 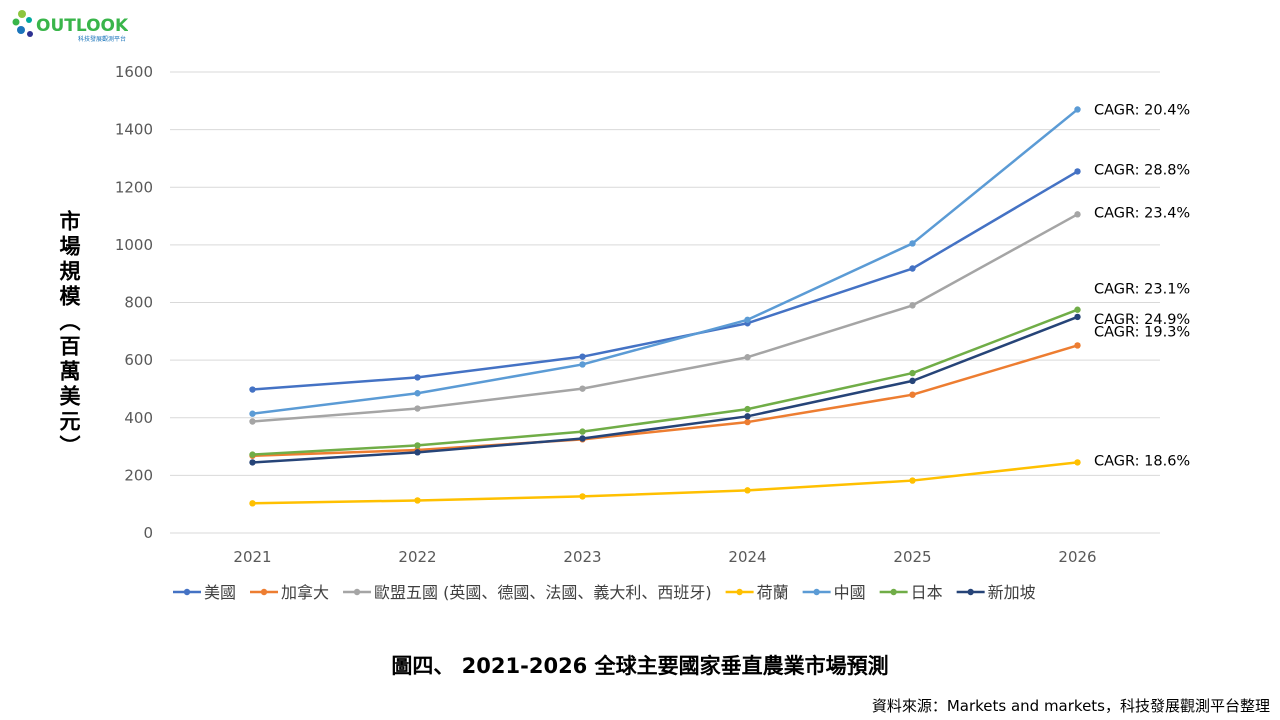 What do you see at coordinates (134, 187) in the screenshot?
I see `y-tick-label: 1200` at bounding box center [134, 187].